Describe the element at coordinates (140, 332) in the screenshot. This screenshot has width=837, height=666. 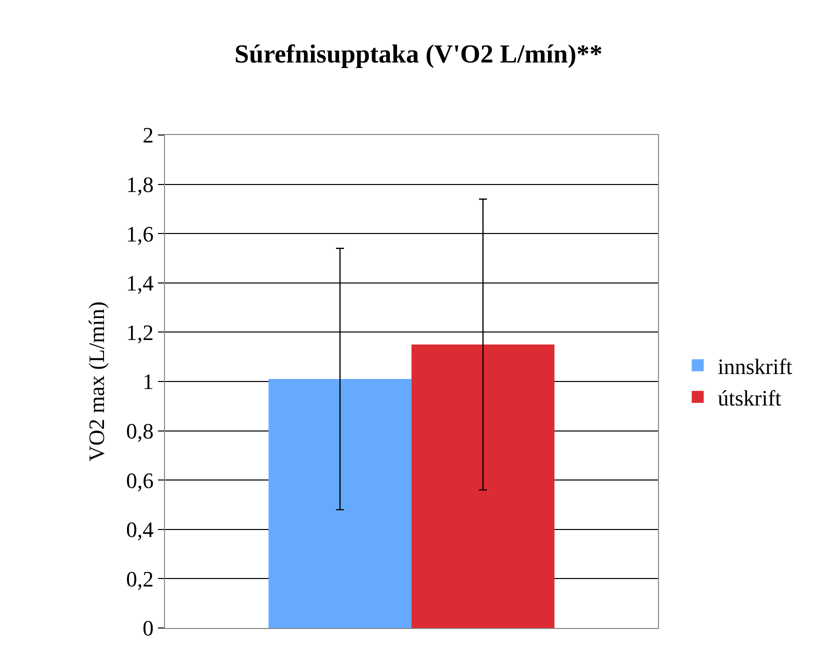
I see `y-tick-label: 1,2` at that location.